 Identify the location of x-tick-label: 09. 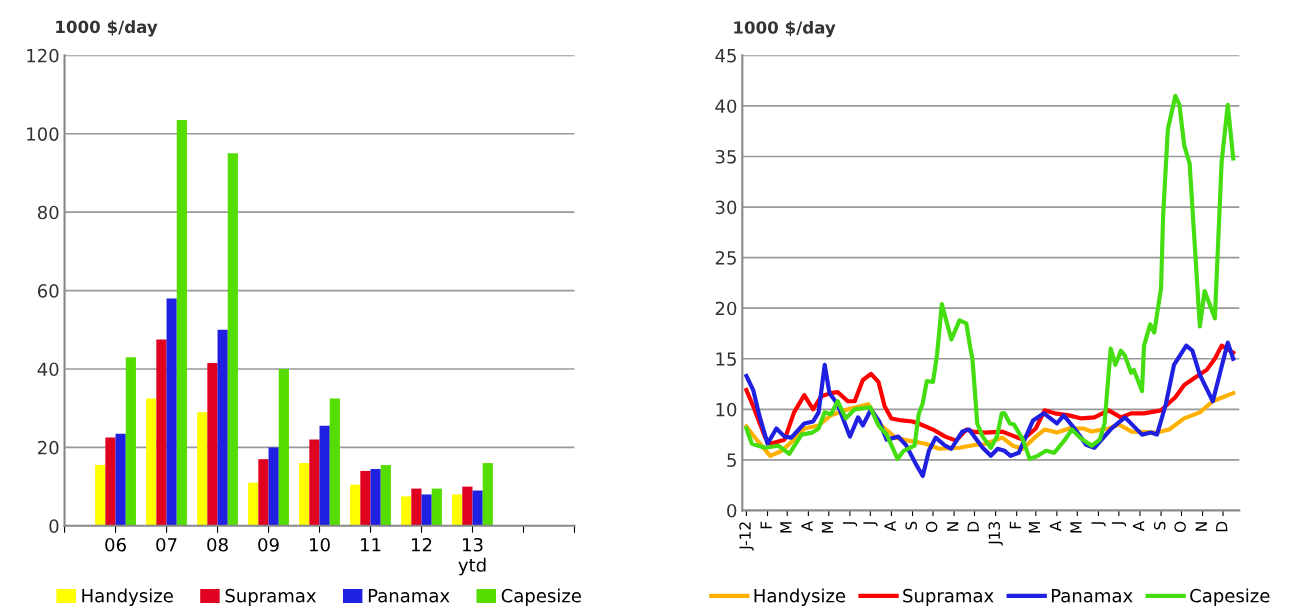
(268, 544).